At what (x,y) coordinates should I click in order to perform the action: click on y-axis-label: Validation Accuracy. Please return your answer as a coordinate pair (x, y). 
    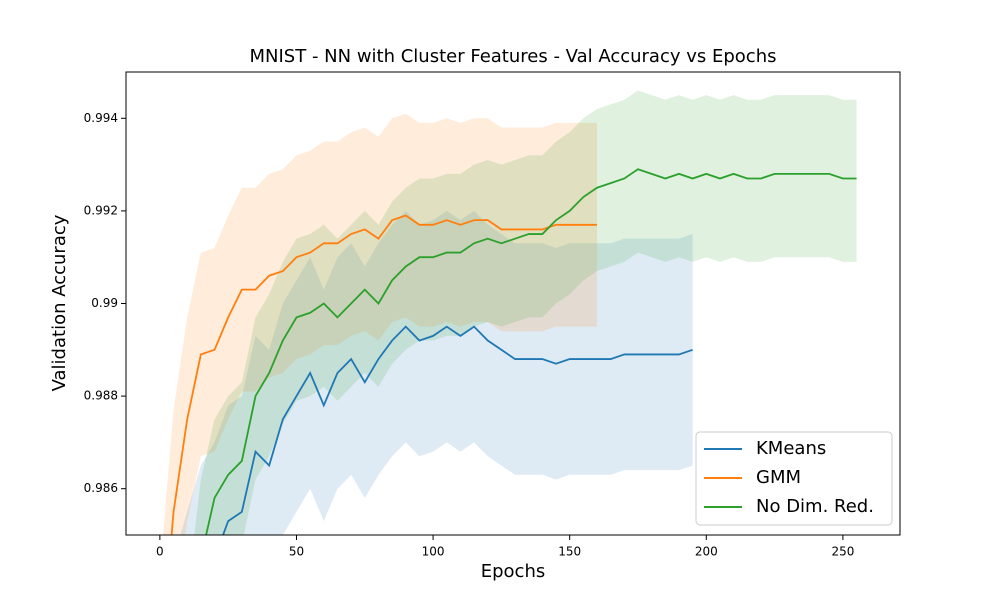
    Looking at the image, I should click on (59, 302).